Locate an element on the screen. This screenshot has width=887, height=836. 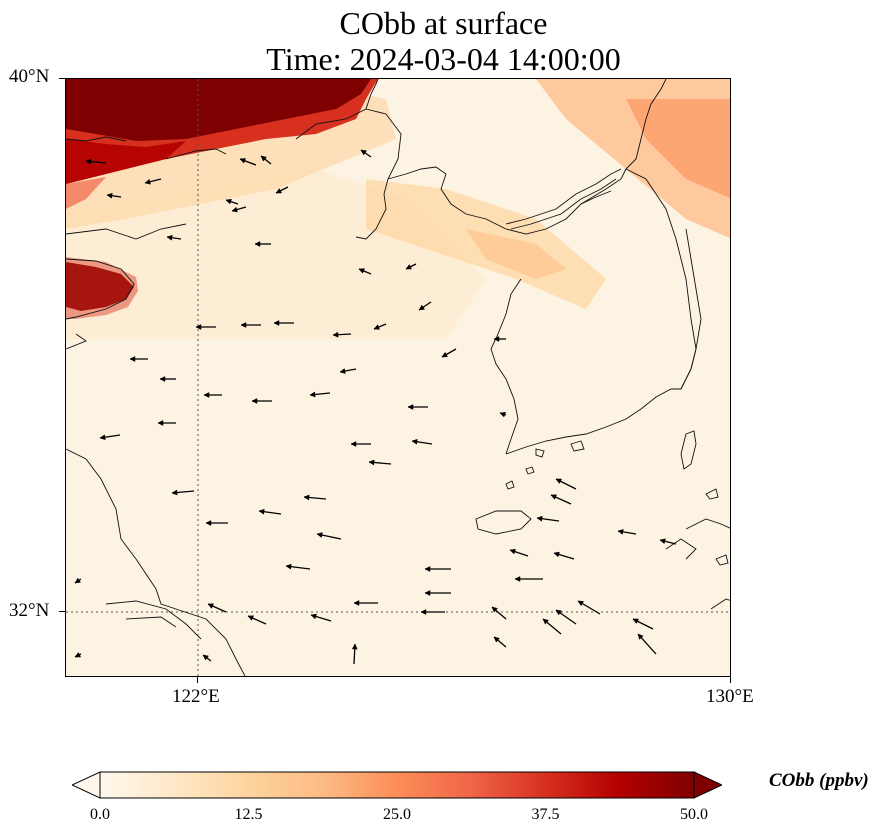
colorbar-tick-1: 12.5 is located at coordinates (248, 814).